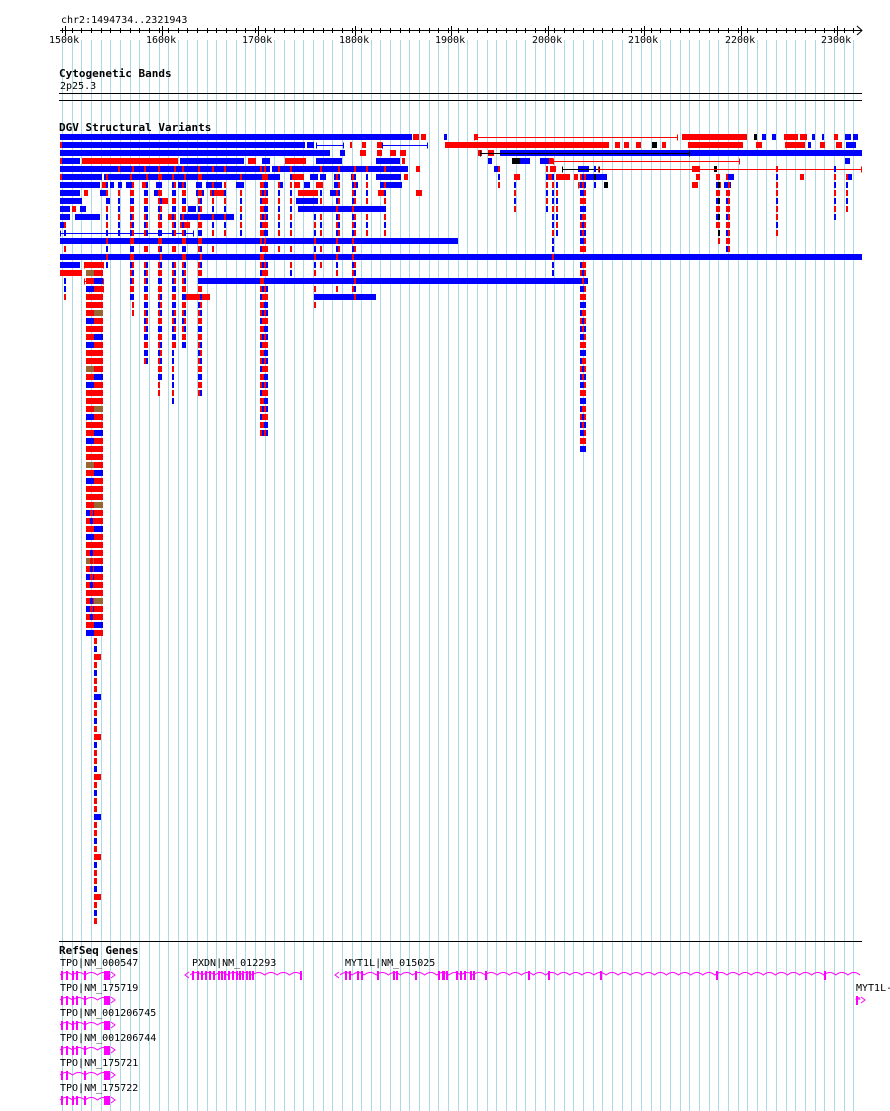 This screenshot has height=1111, width=890. What do you see at coordinates (460, 93) in the screenshot?
I see `cytoband-line-top` at bounding box center [460, 93].